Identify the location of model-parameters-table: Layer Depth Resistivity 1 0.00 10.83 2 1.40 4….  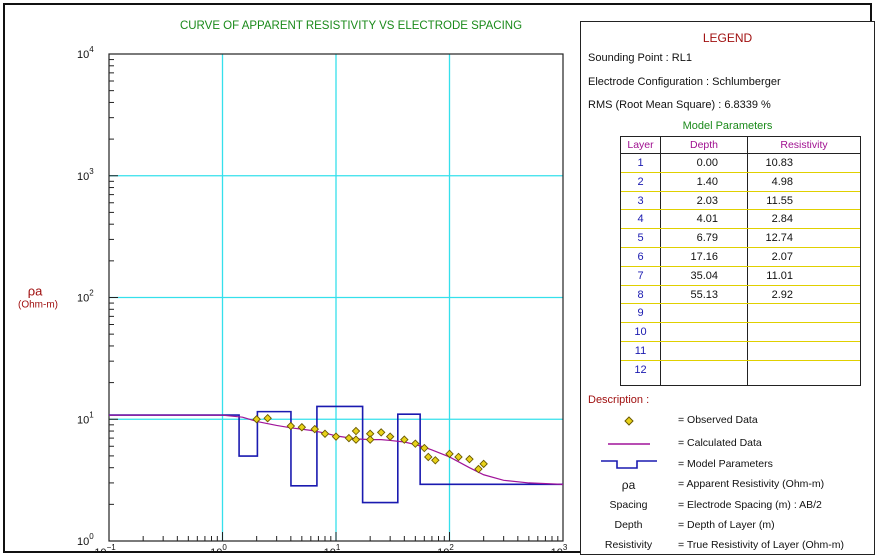
(740, 261).